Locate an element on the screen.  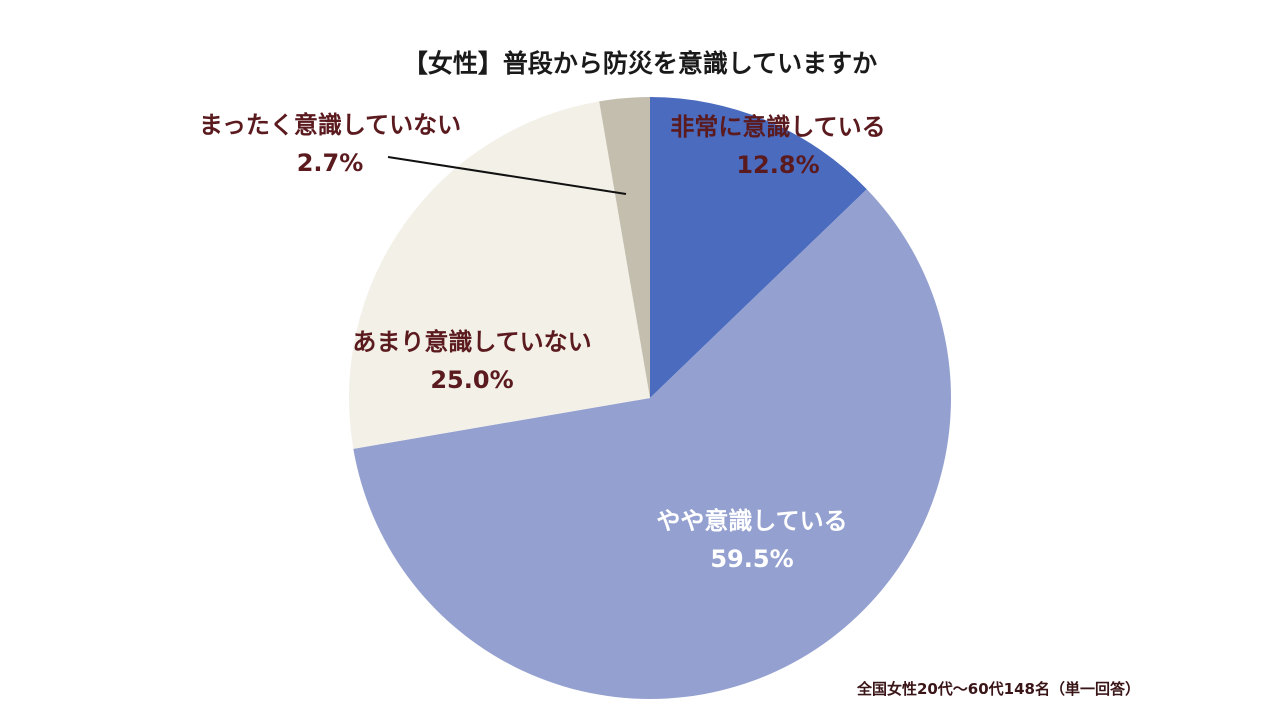
slice-label-text: 非常に意識している is located at coordinates (778, 127).